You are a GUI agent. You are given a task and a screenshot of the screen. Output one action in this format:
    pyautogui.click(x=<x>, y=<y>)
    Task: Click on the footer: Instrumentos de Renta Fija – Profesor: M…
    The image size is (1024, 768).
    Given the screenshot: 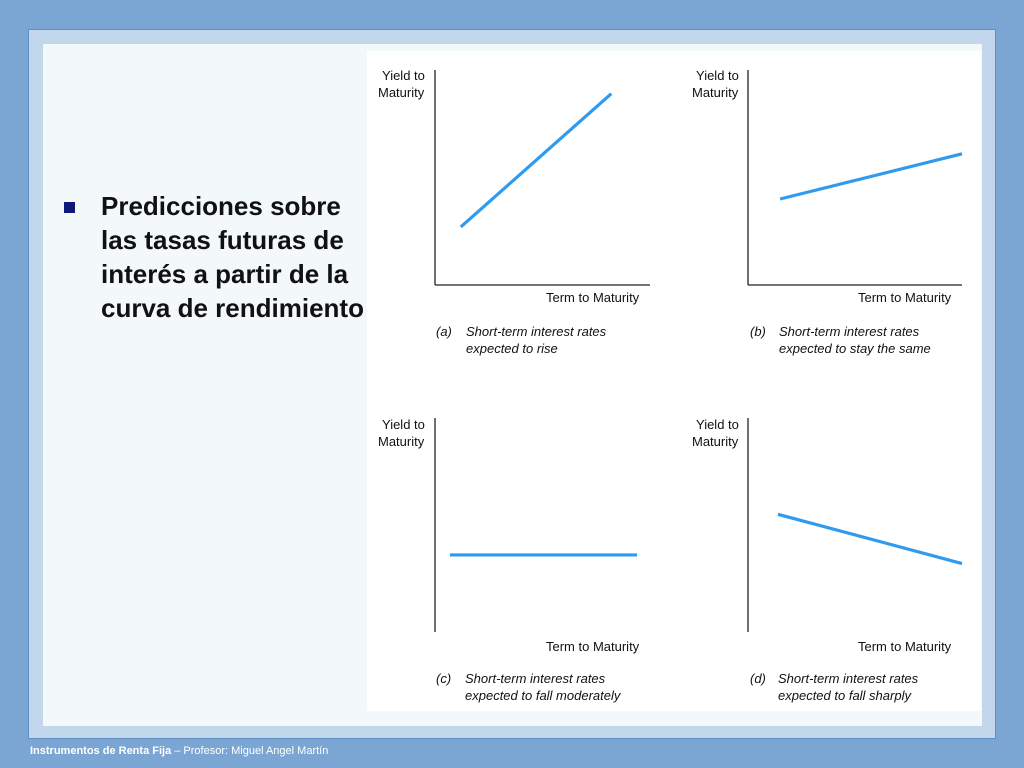 What is the action you would take?
    pyautogui.click(x=179, y=751)
    